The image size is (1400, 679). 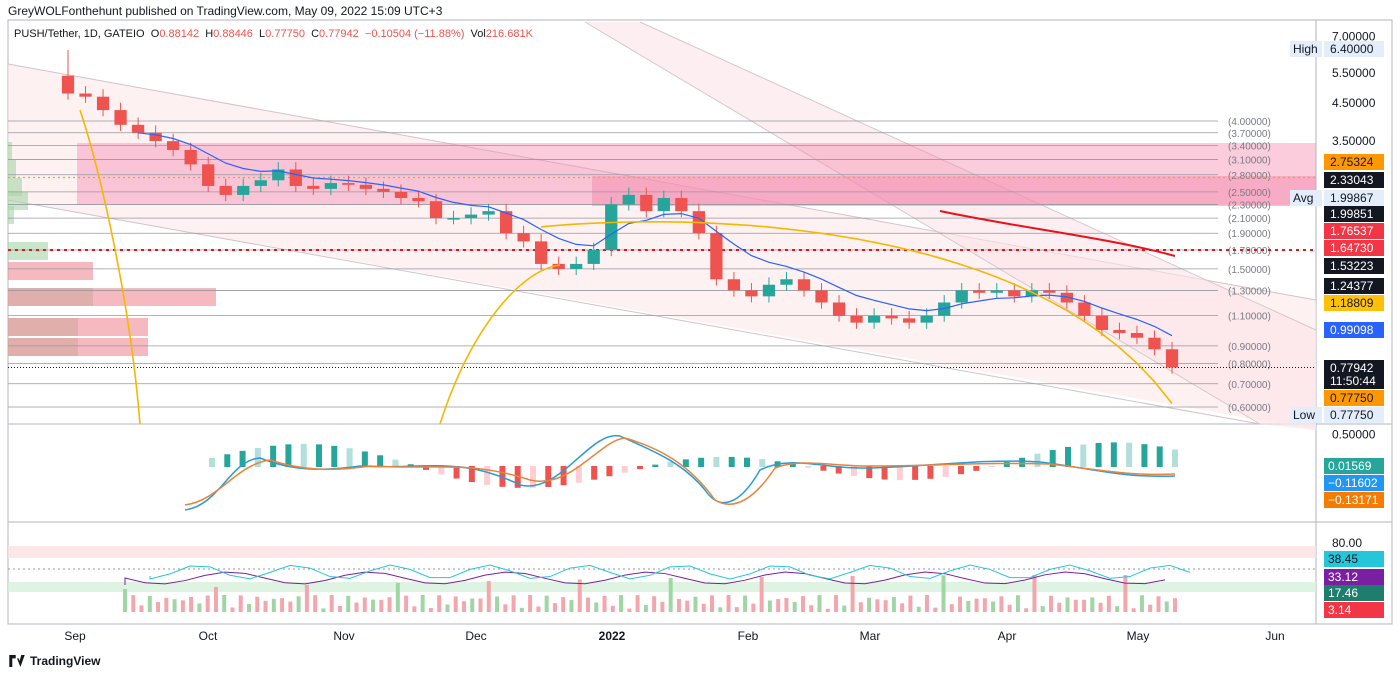 What do you see at coordinates (1353, 381) in the screenshot?
I see `price-tag-value: 11:50:44` at bounding box center [1353, 381].